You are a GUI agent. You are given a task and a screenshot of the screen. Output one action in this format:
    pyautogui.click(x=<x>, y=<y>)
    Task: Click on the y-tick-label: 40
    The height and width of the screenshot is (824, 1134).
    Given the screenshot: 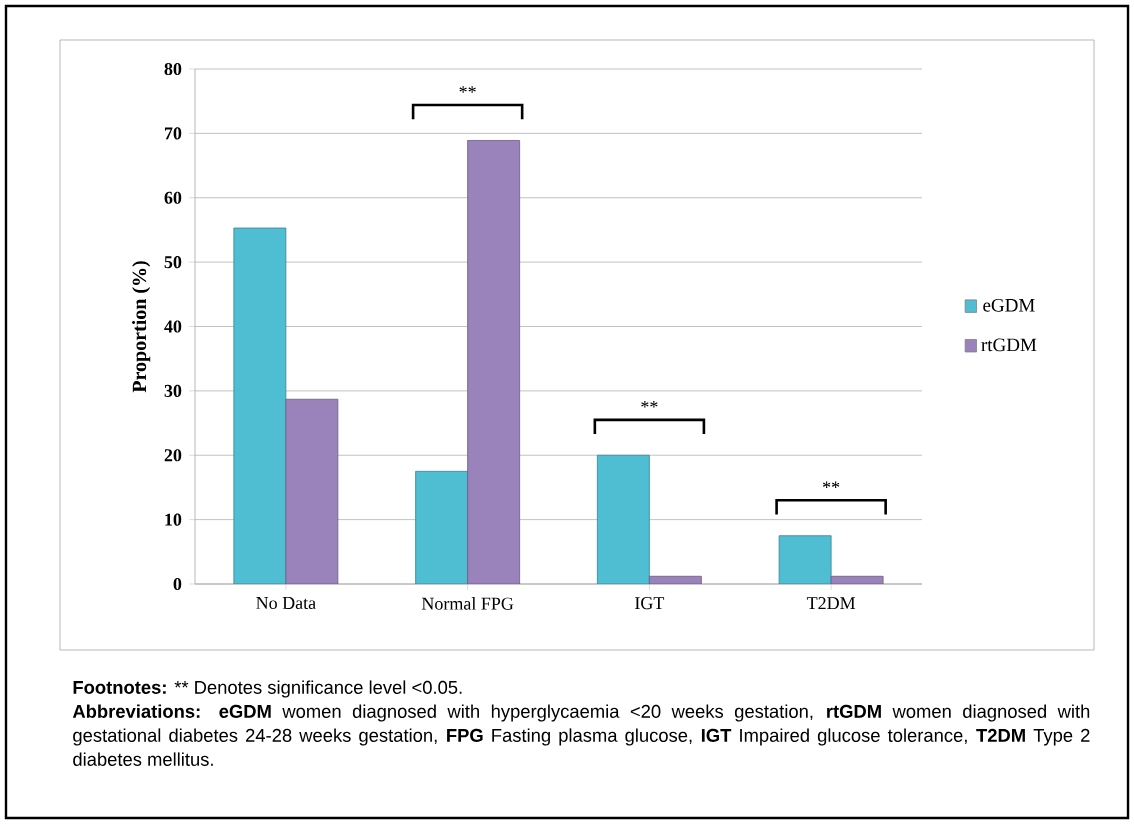 What is the action you would take?
    pyautogui.click(x=173, y=326)
    